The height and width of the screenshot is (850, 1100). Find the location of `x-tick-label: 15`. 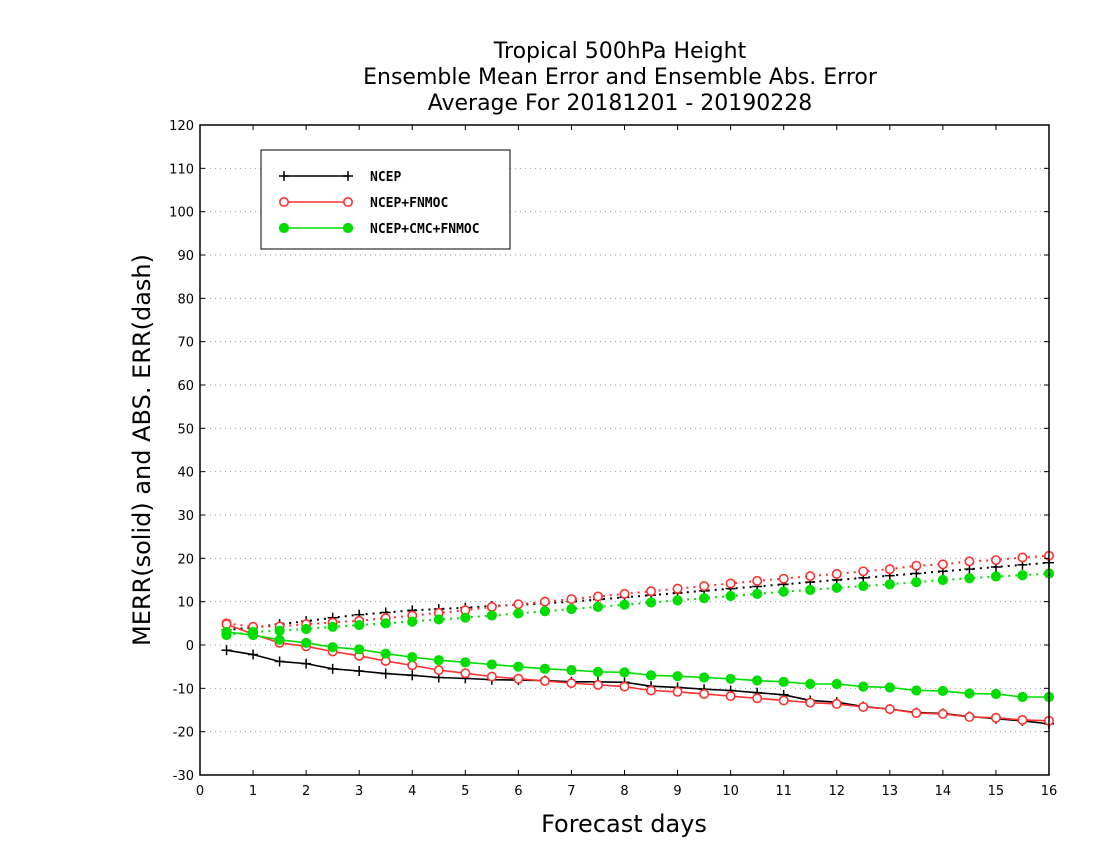

x-tick-label: 15 is located at coordinates (996, 791).